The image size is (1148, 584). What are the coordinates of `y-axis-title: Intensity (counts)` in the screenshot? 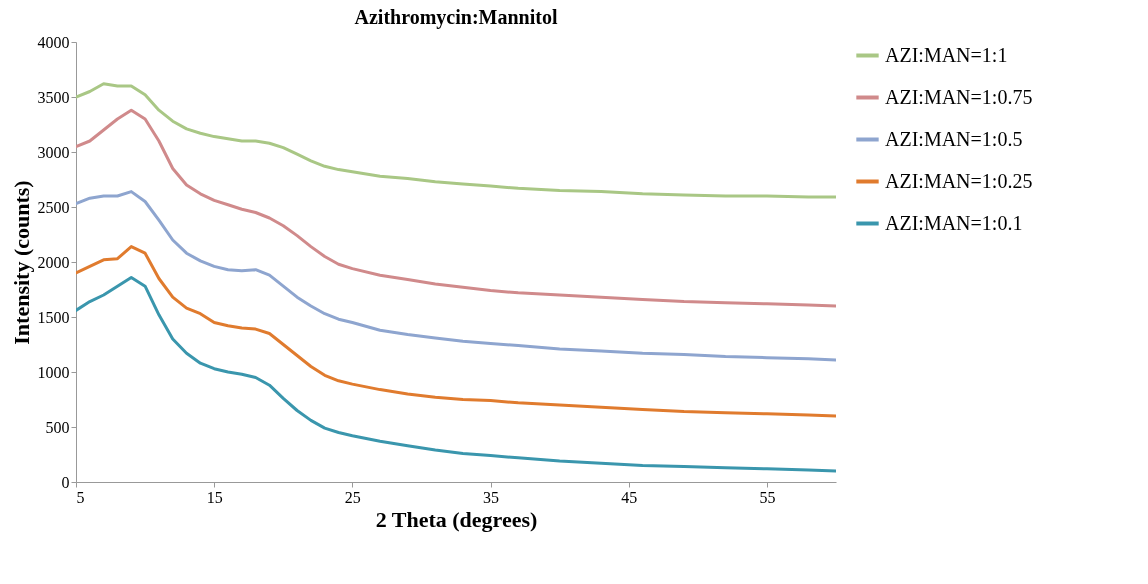 It's located at (21, 262).